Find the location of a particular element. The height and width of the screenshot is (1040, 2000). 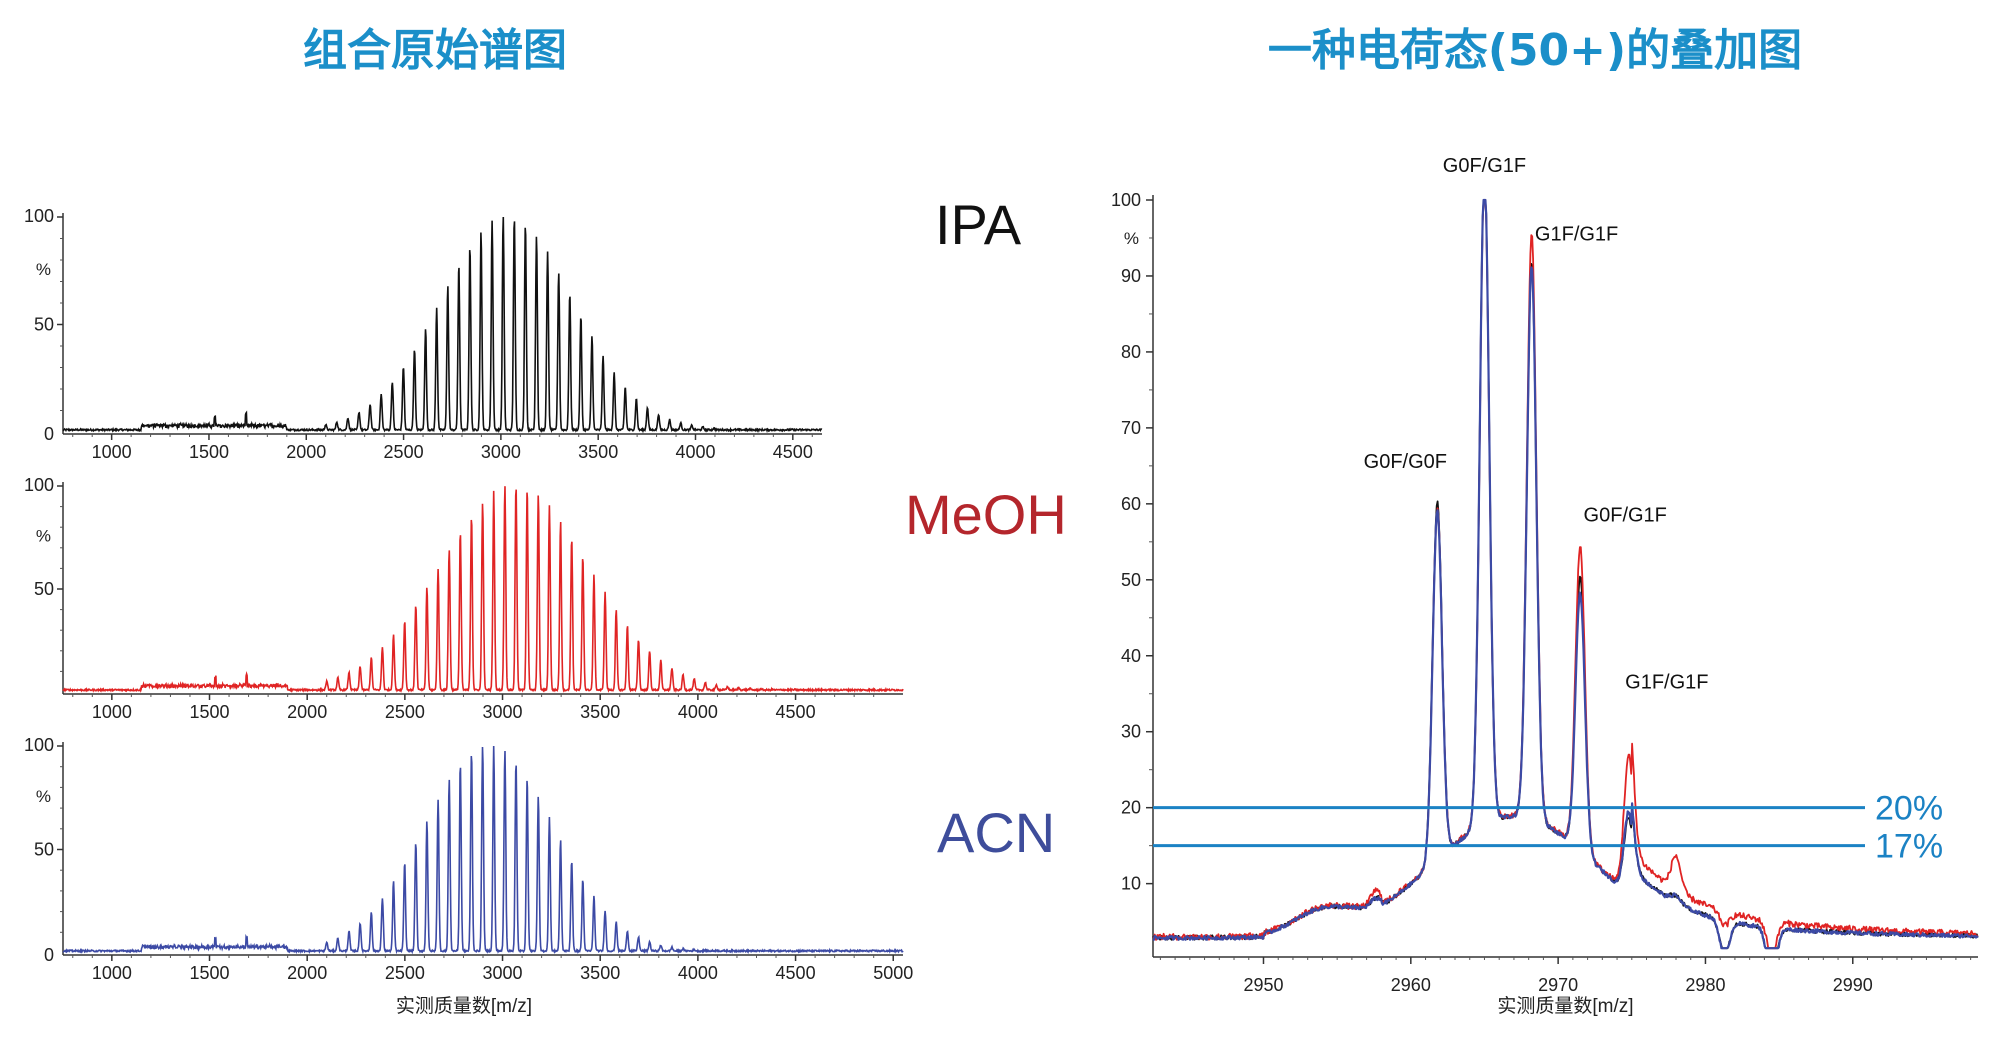

threshold-label: 17% is located at coordinates (1909, 847).